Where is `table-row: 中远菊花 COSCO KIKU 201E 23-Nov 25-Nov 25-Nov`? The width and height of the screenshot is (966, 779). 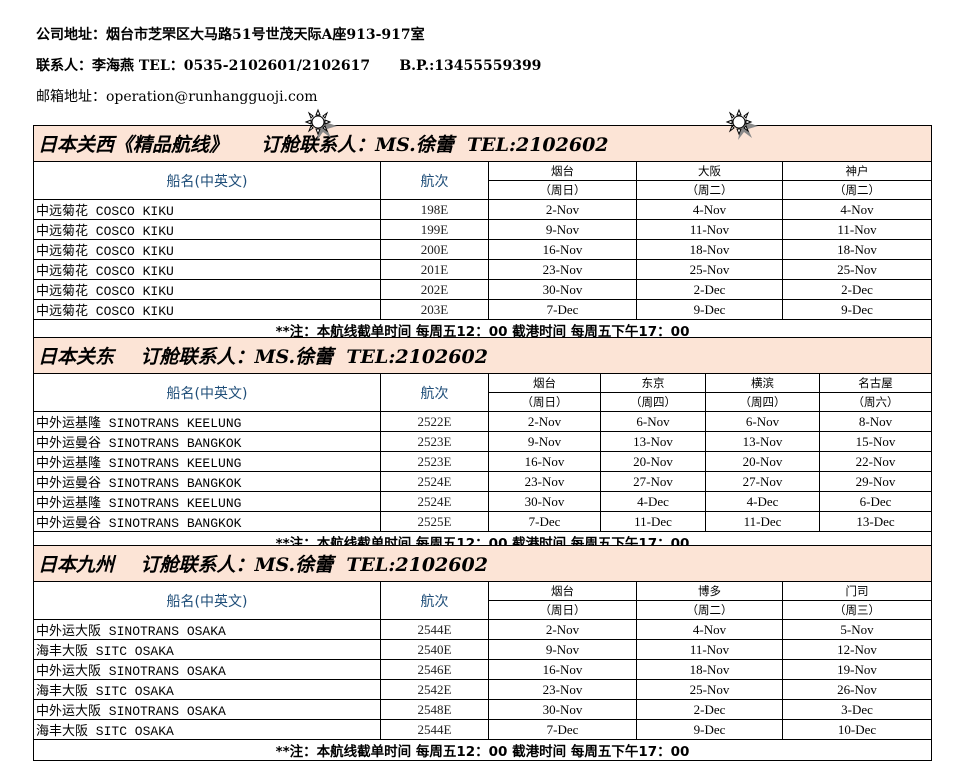
table-row: 中远菊花 COSCO KIKU 201E 23-Nov 25-Nov 25-Nov is located at coordinates (483, 269).